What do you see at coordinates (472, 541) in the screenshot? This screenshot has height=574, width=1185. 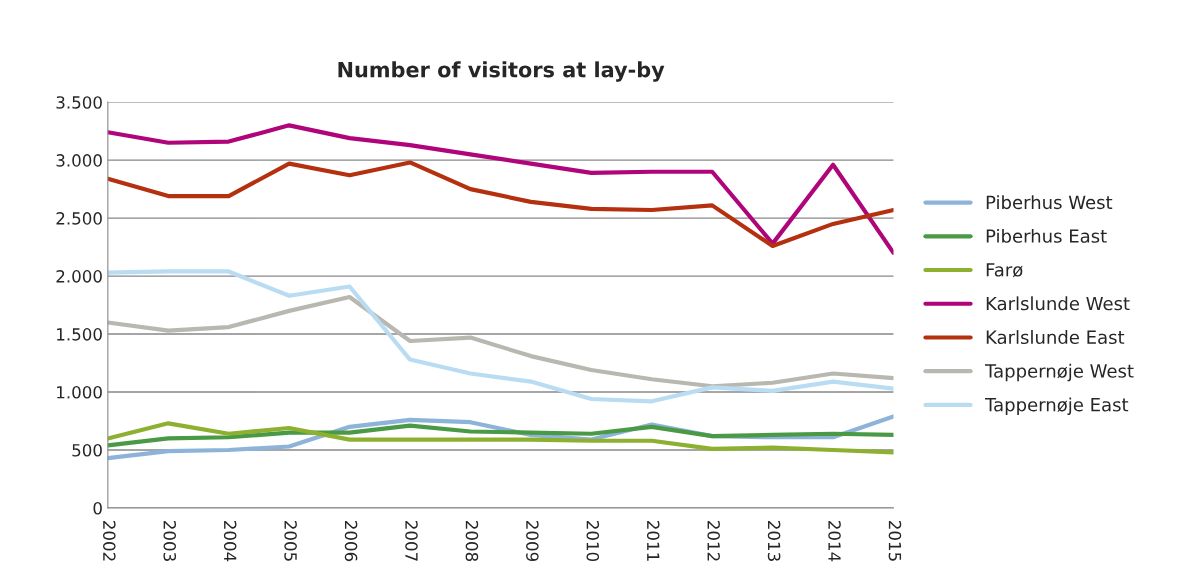 I see `x-tick-label: 2008` at bounding box center [472, 541].